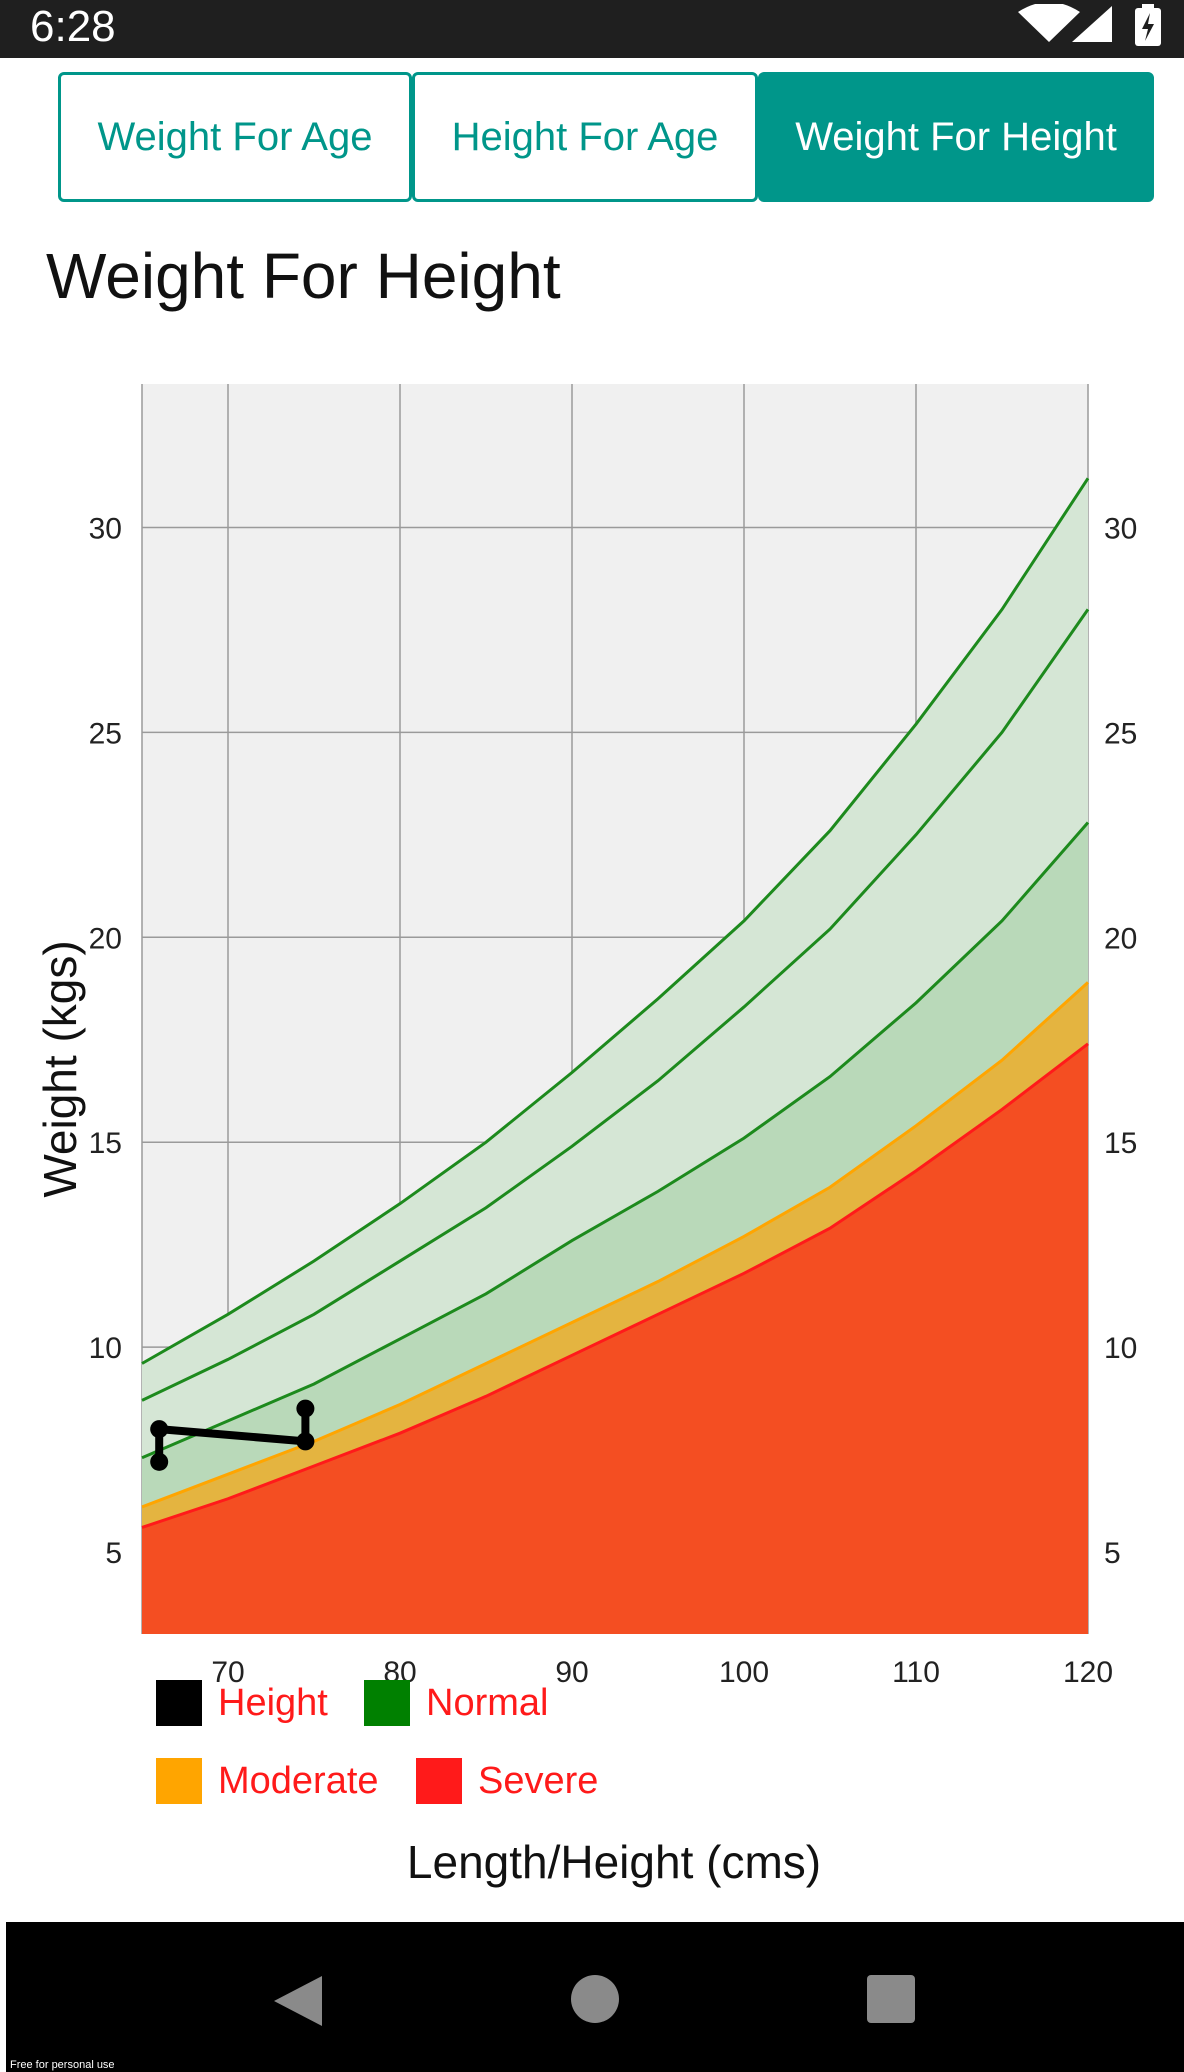  Describe the element at coordinates (1112, 1553) in the screenshot. I see `y-tick-label-right: 5` at that location.